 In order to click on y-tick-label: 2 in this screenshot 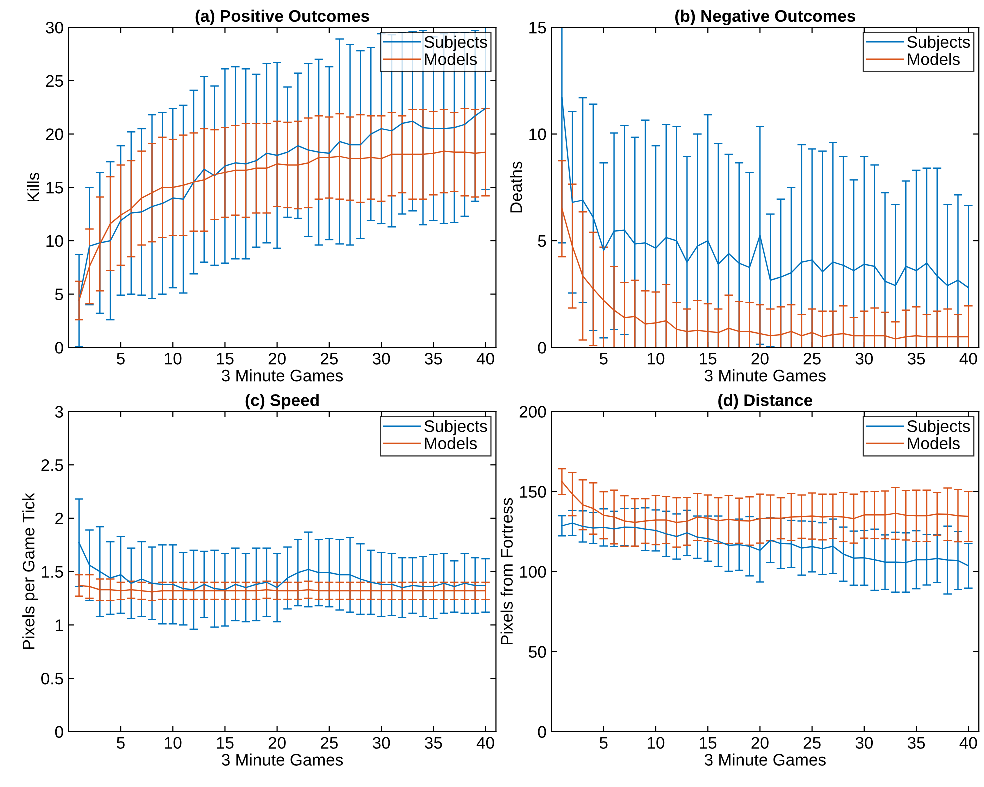, I will do `click(60, 518)`.